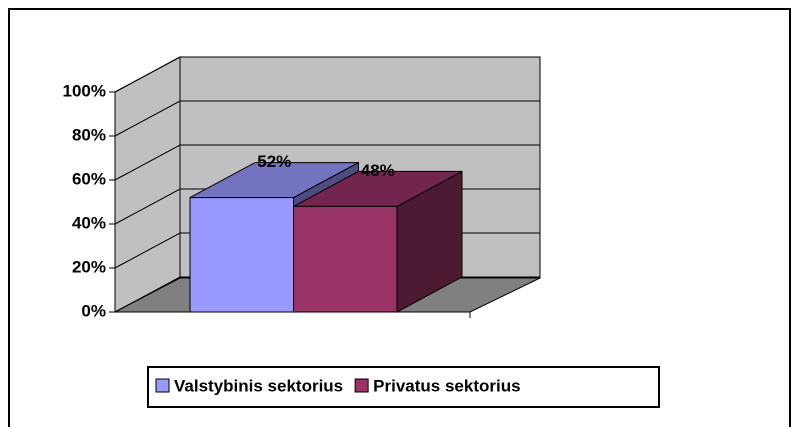 This screenshot has width=799, height=427. What do you see at coordinates (378, 170) in the screenshot?
I see `data-label: 48%` at bounding box center [378, 170].